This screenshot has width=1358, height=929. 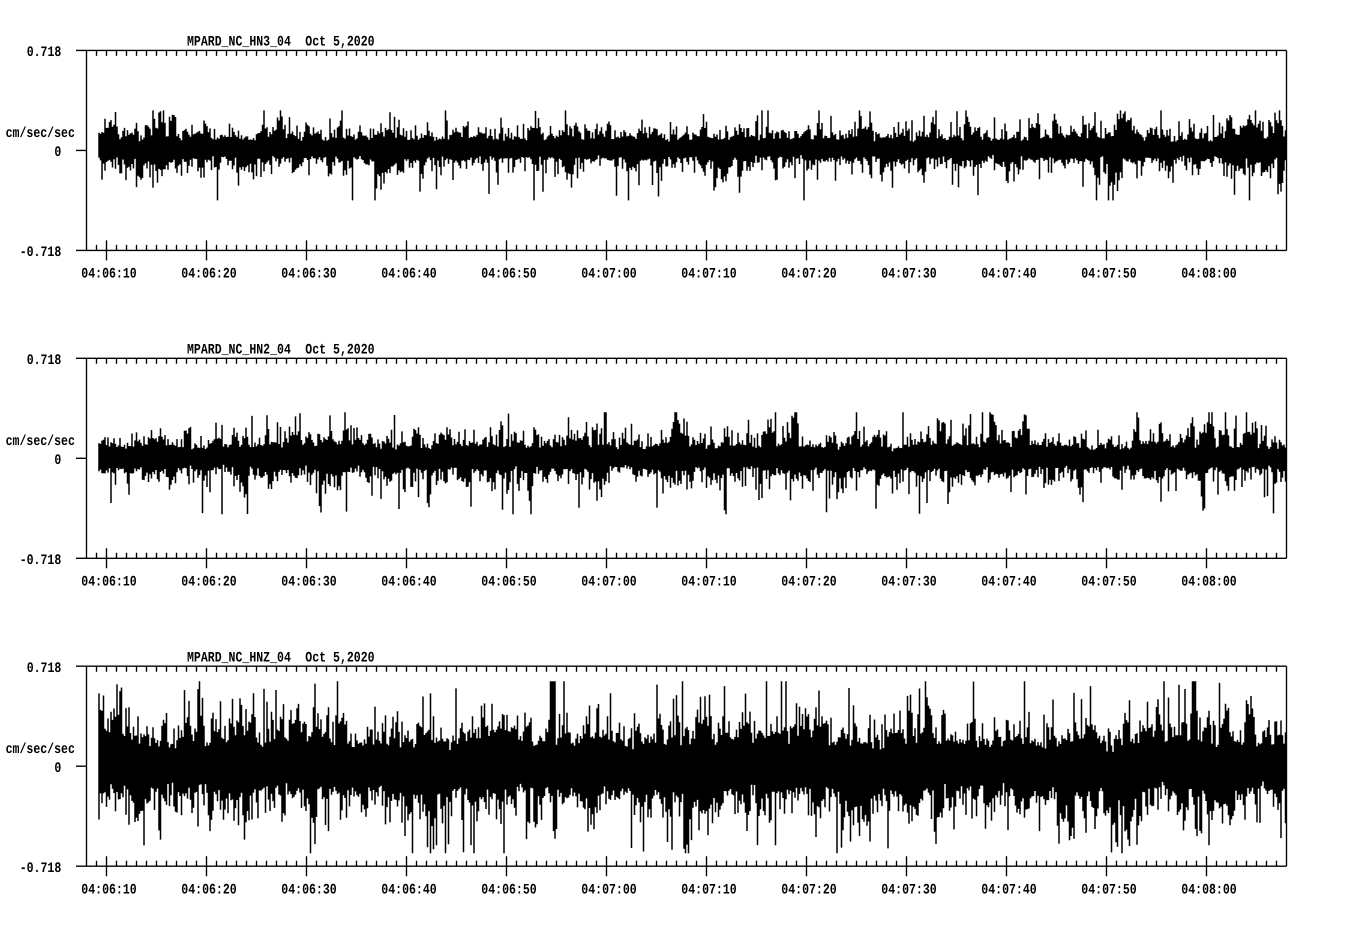 I want to click on svg-text: MPARD_NC_HNZ_04, so click(x=239, y=658).